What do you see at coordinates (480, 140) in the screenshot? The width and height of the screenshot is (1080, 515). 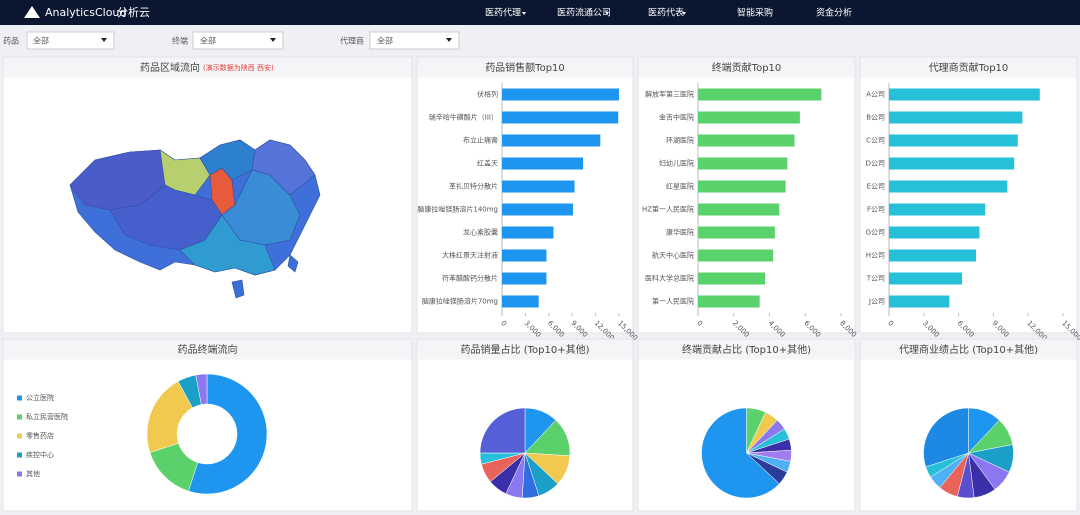 I see `category-label: 布立止痛膏` at bounding box center [480, 140].